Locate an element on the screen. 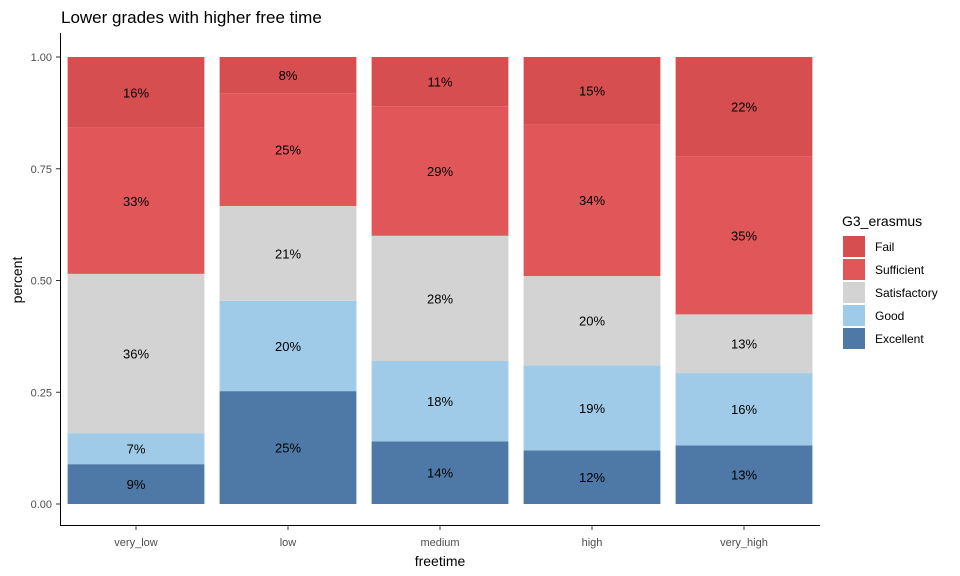 This screenshot has width=960, height=576. x-tick-label: high is located at coordinates (592, 543).